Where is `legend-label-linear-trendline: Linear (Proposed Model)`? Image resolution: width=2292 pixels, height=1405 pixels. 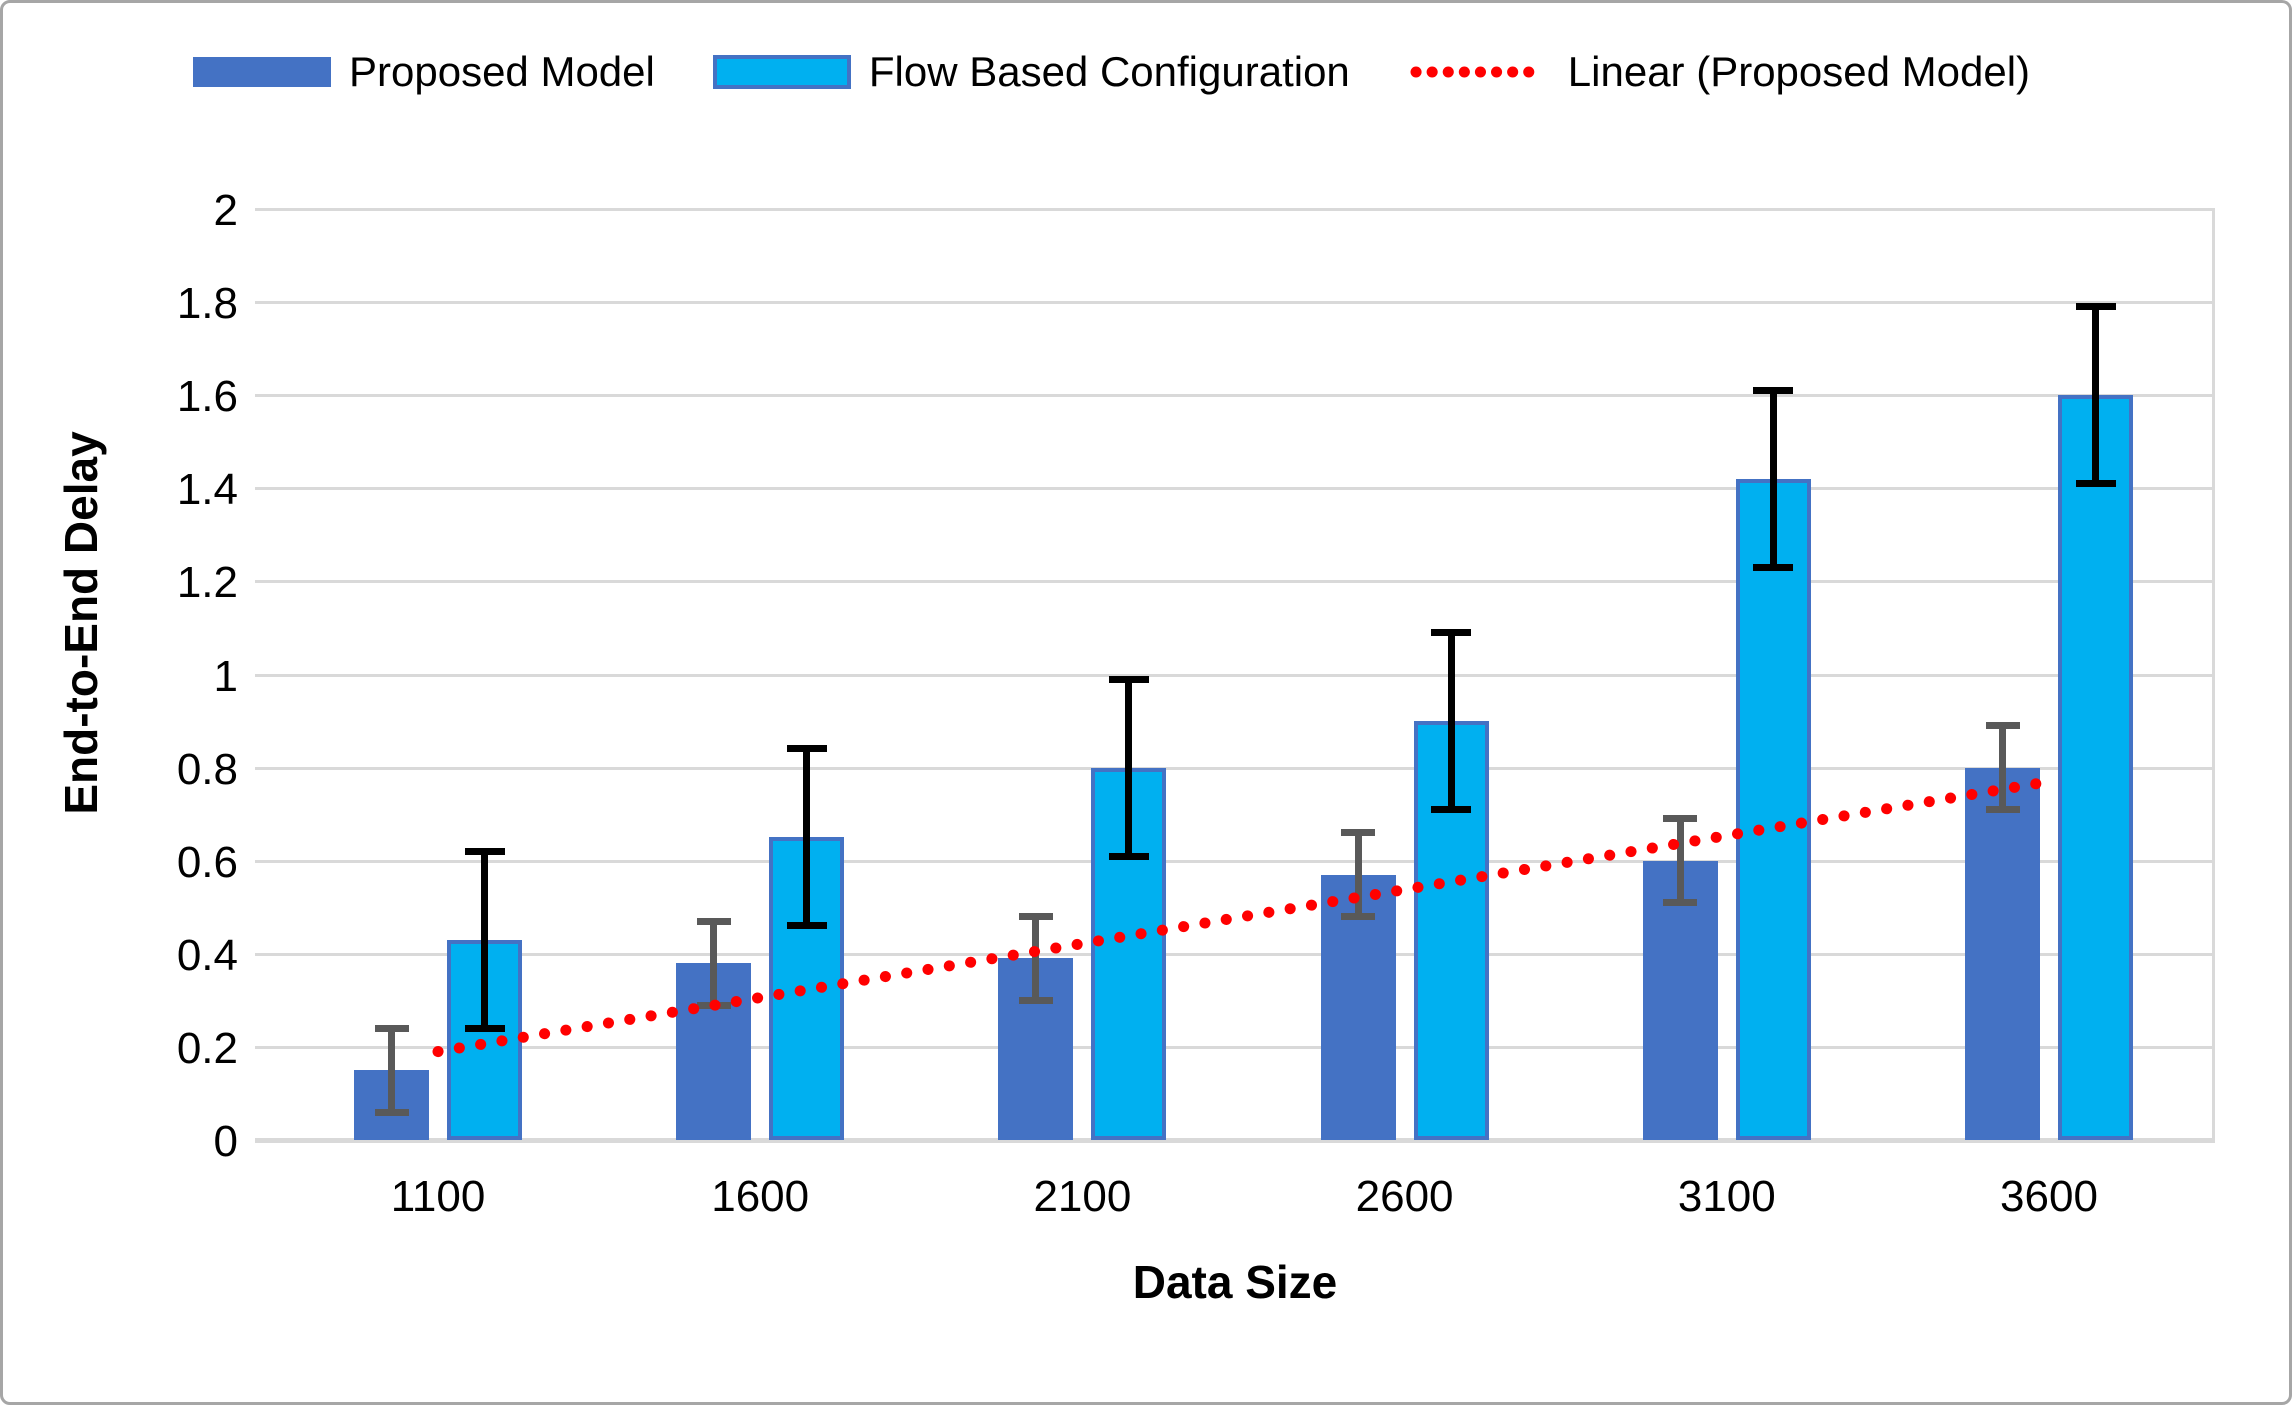
legend-label-linear-trendline: Linear (Proposed Model) is located at coordinates (1799, 71).